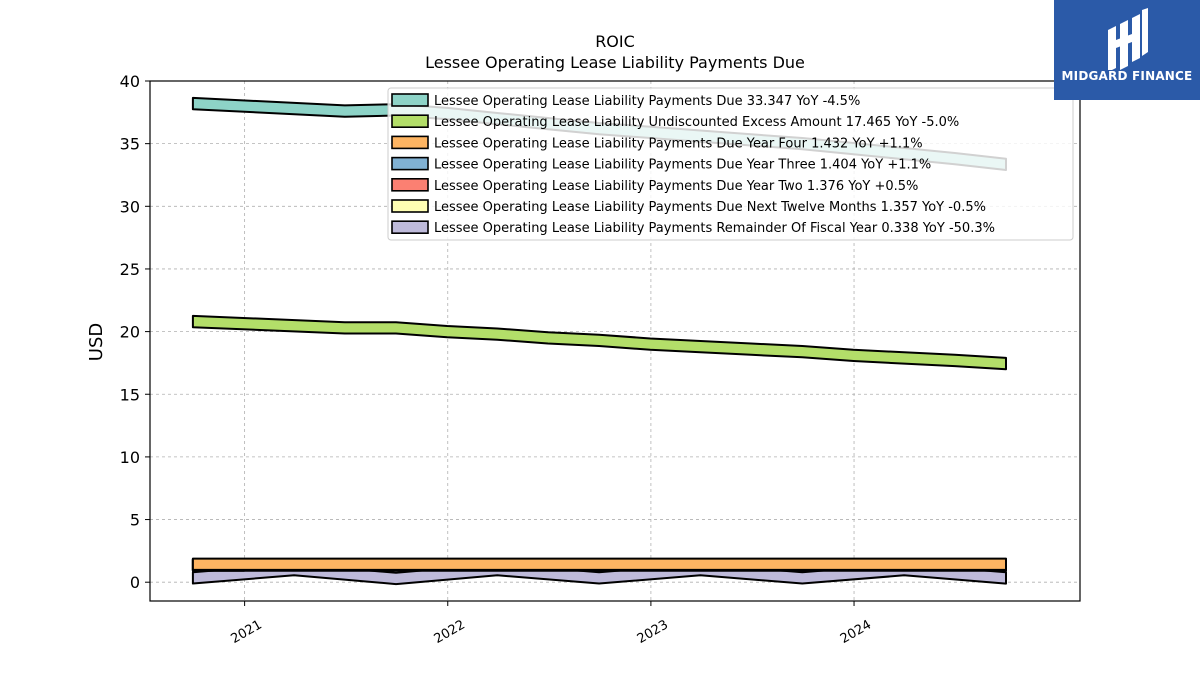  Describe the element at coordinates (615, 41) in the screenshot. I see `chart-title: ROIC` at that location.